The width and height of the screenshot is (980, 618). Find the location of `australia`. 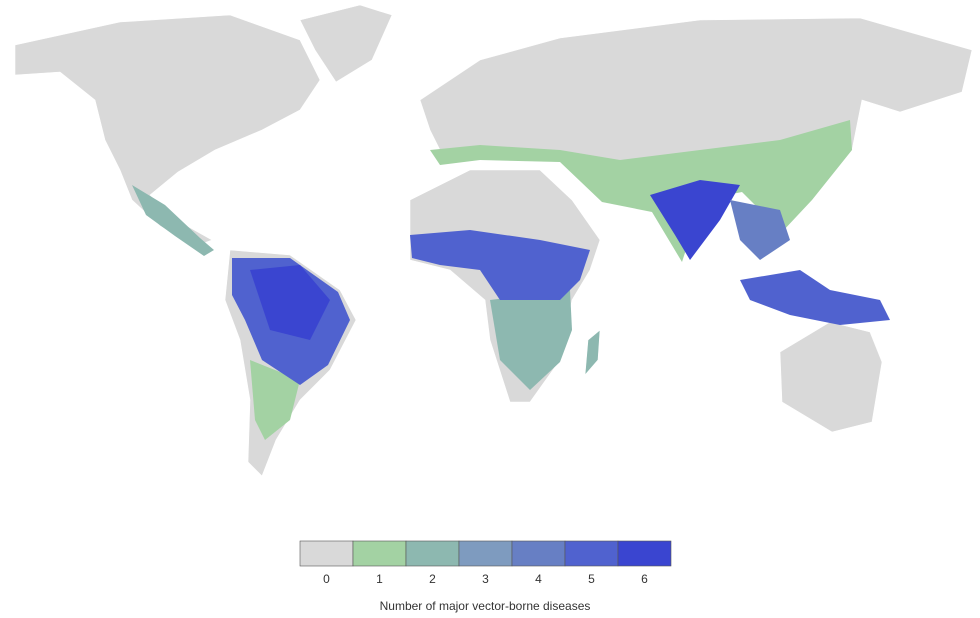

australia is located at coordinates (831, 377).